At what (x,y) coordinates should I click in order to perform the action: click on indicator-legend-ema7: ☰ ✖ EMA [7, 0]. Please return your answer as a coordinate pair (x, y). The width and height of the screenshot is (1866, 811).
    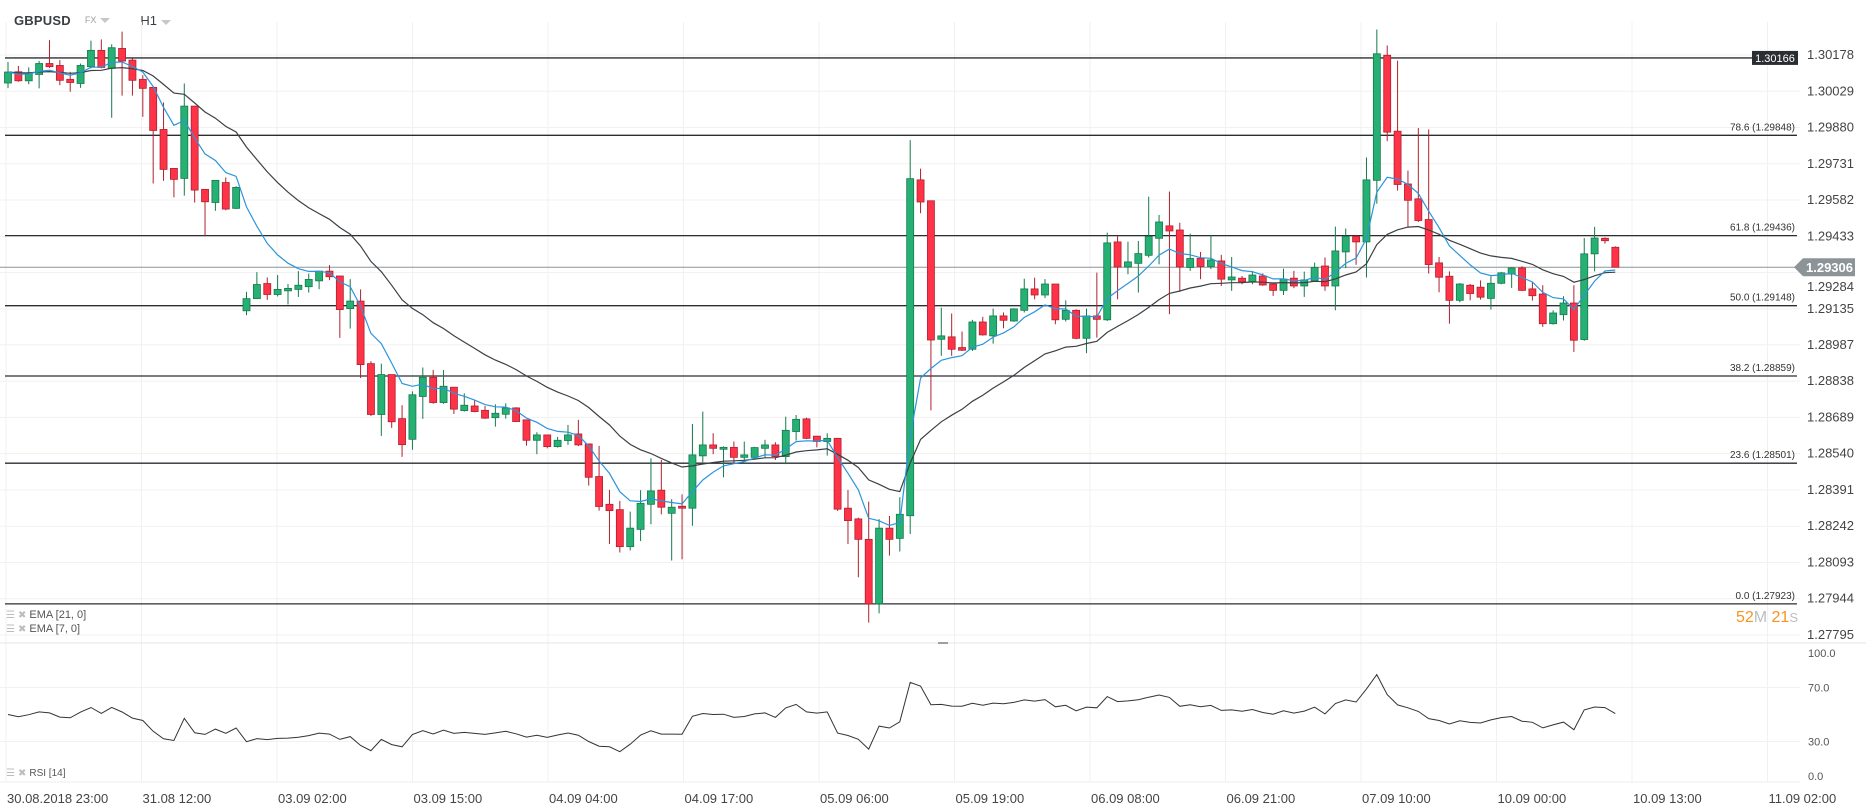
    Looking at the image, I should click on (43, 629).